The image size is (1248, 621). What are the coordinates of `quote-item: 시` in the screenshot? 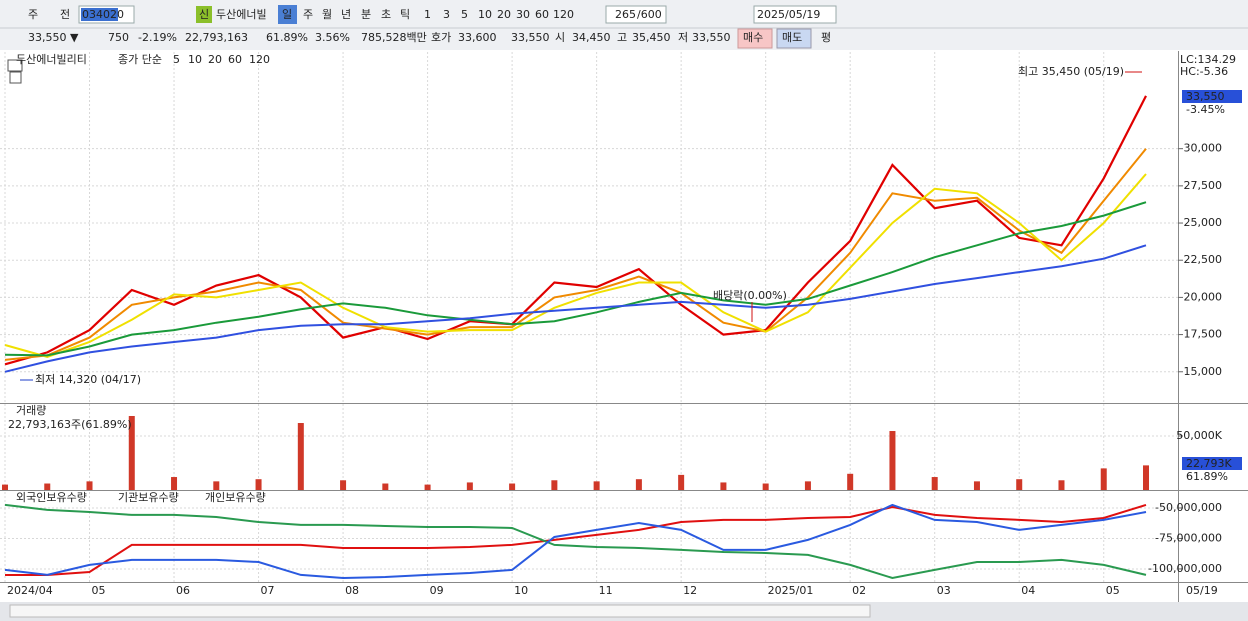 It's located at (560, 37).